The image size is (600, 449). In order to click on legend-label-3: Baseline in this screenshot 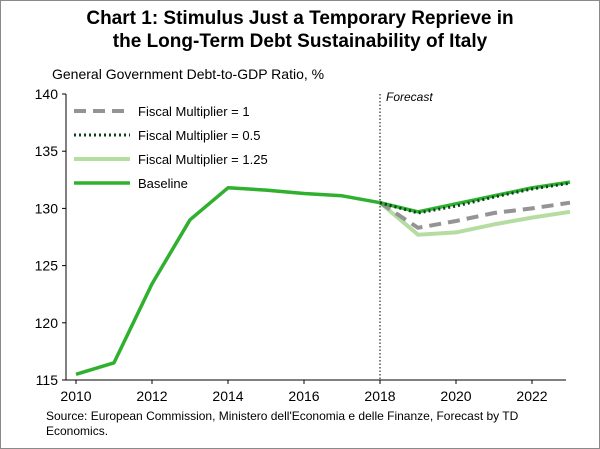, I will do `click(163, 183)`.